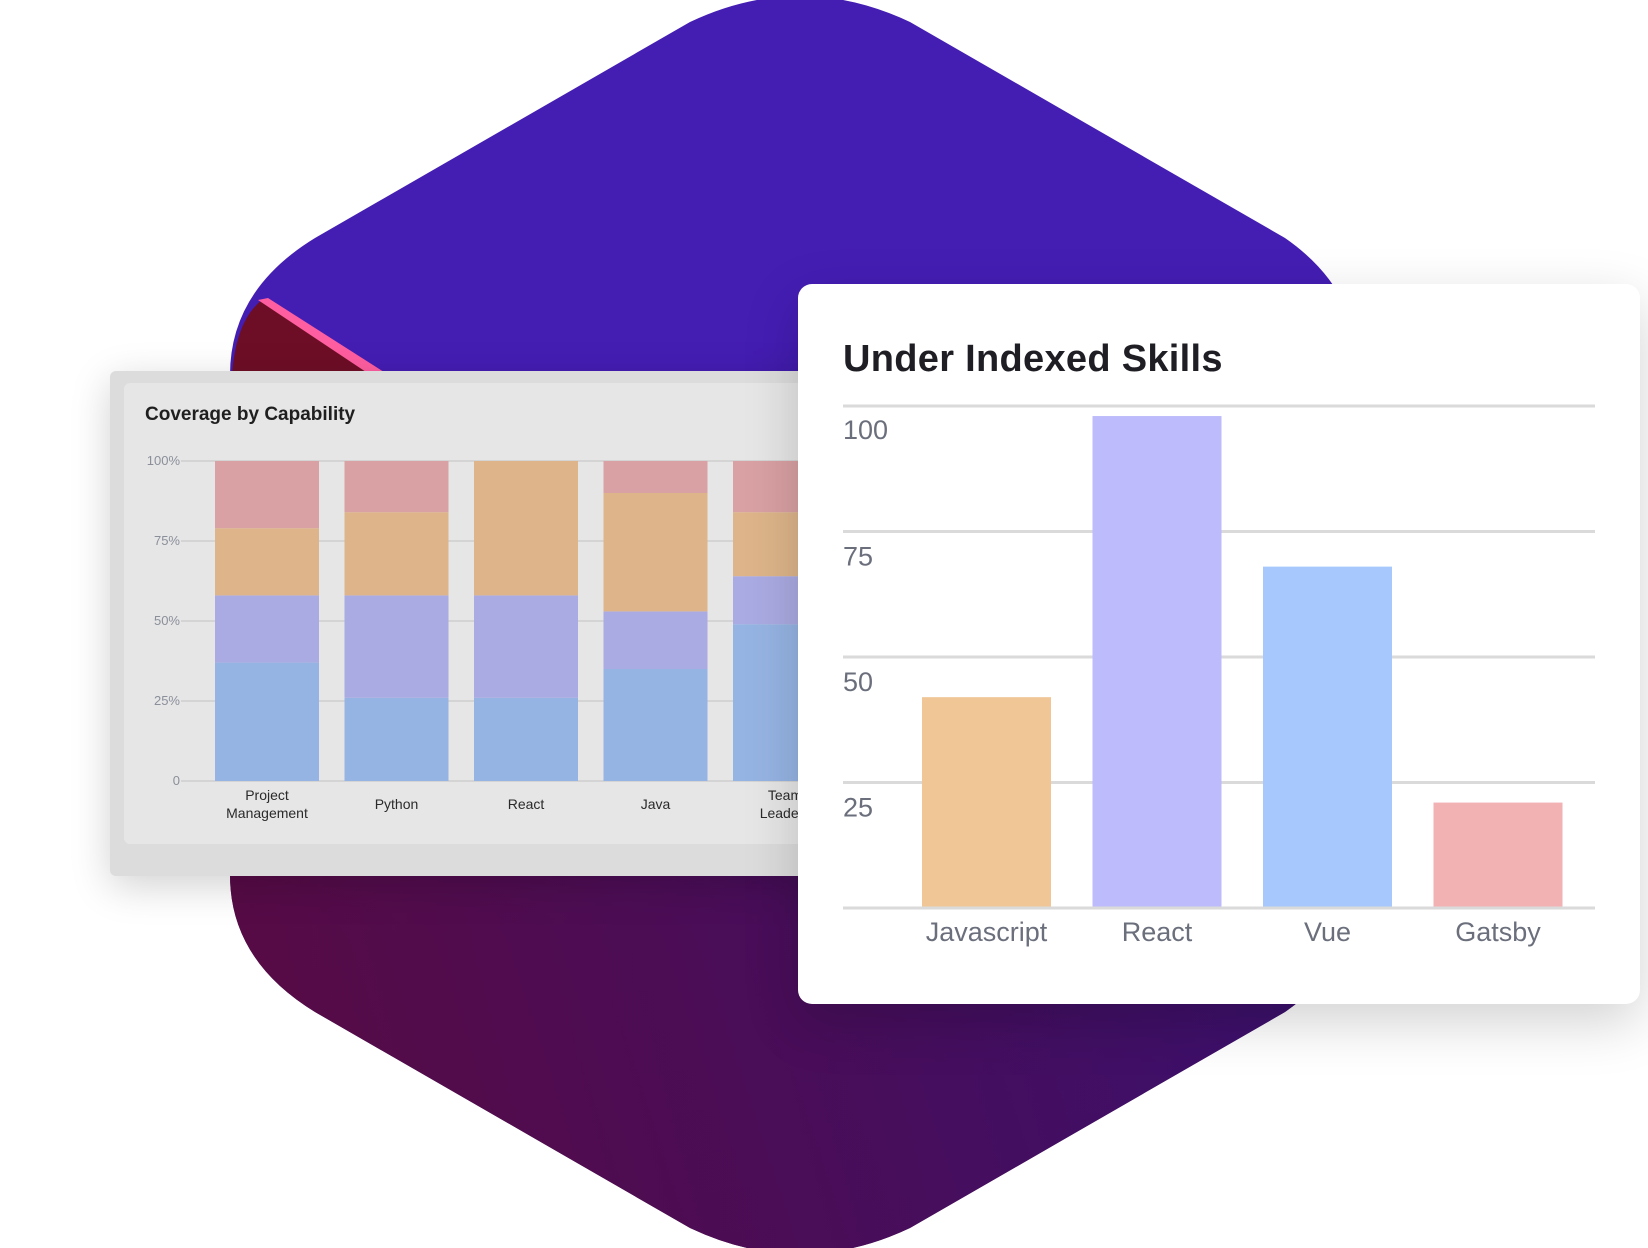 This screenshot has height=1248, width=1648. Describe the element at coordinates (167, 620) in the screenshot. I see `coverage-y-tick-label: 50%` at that location.